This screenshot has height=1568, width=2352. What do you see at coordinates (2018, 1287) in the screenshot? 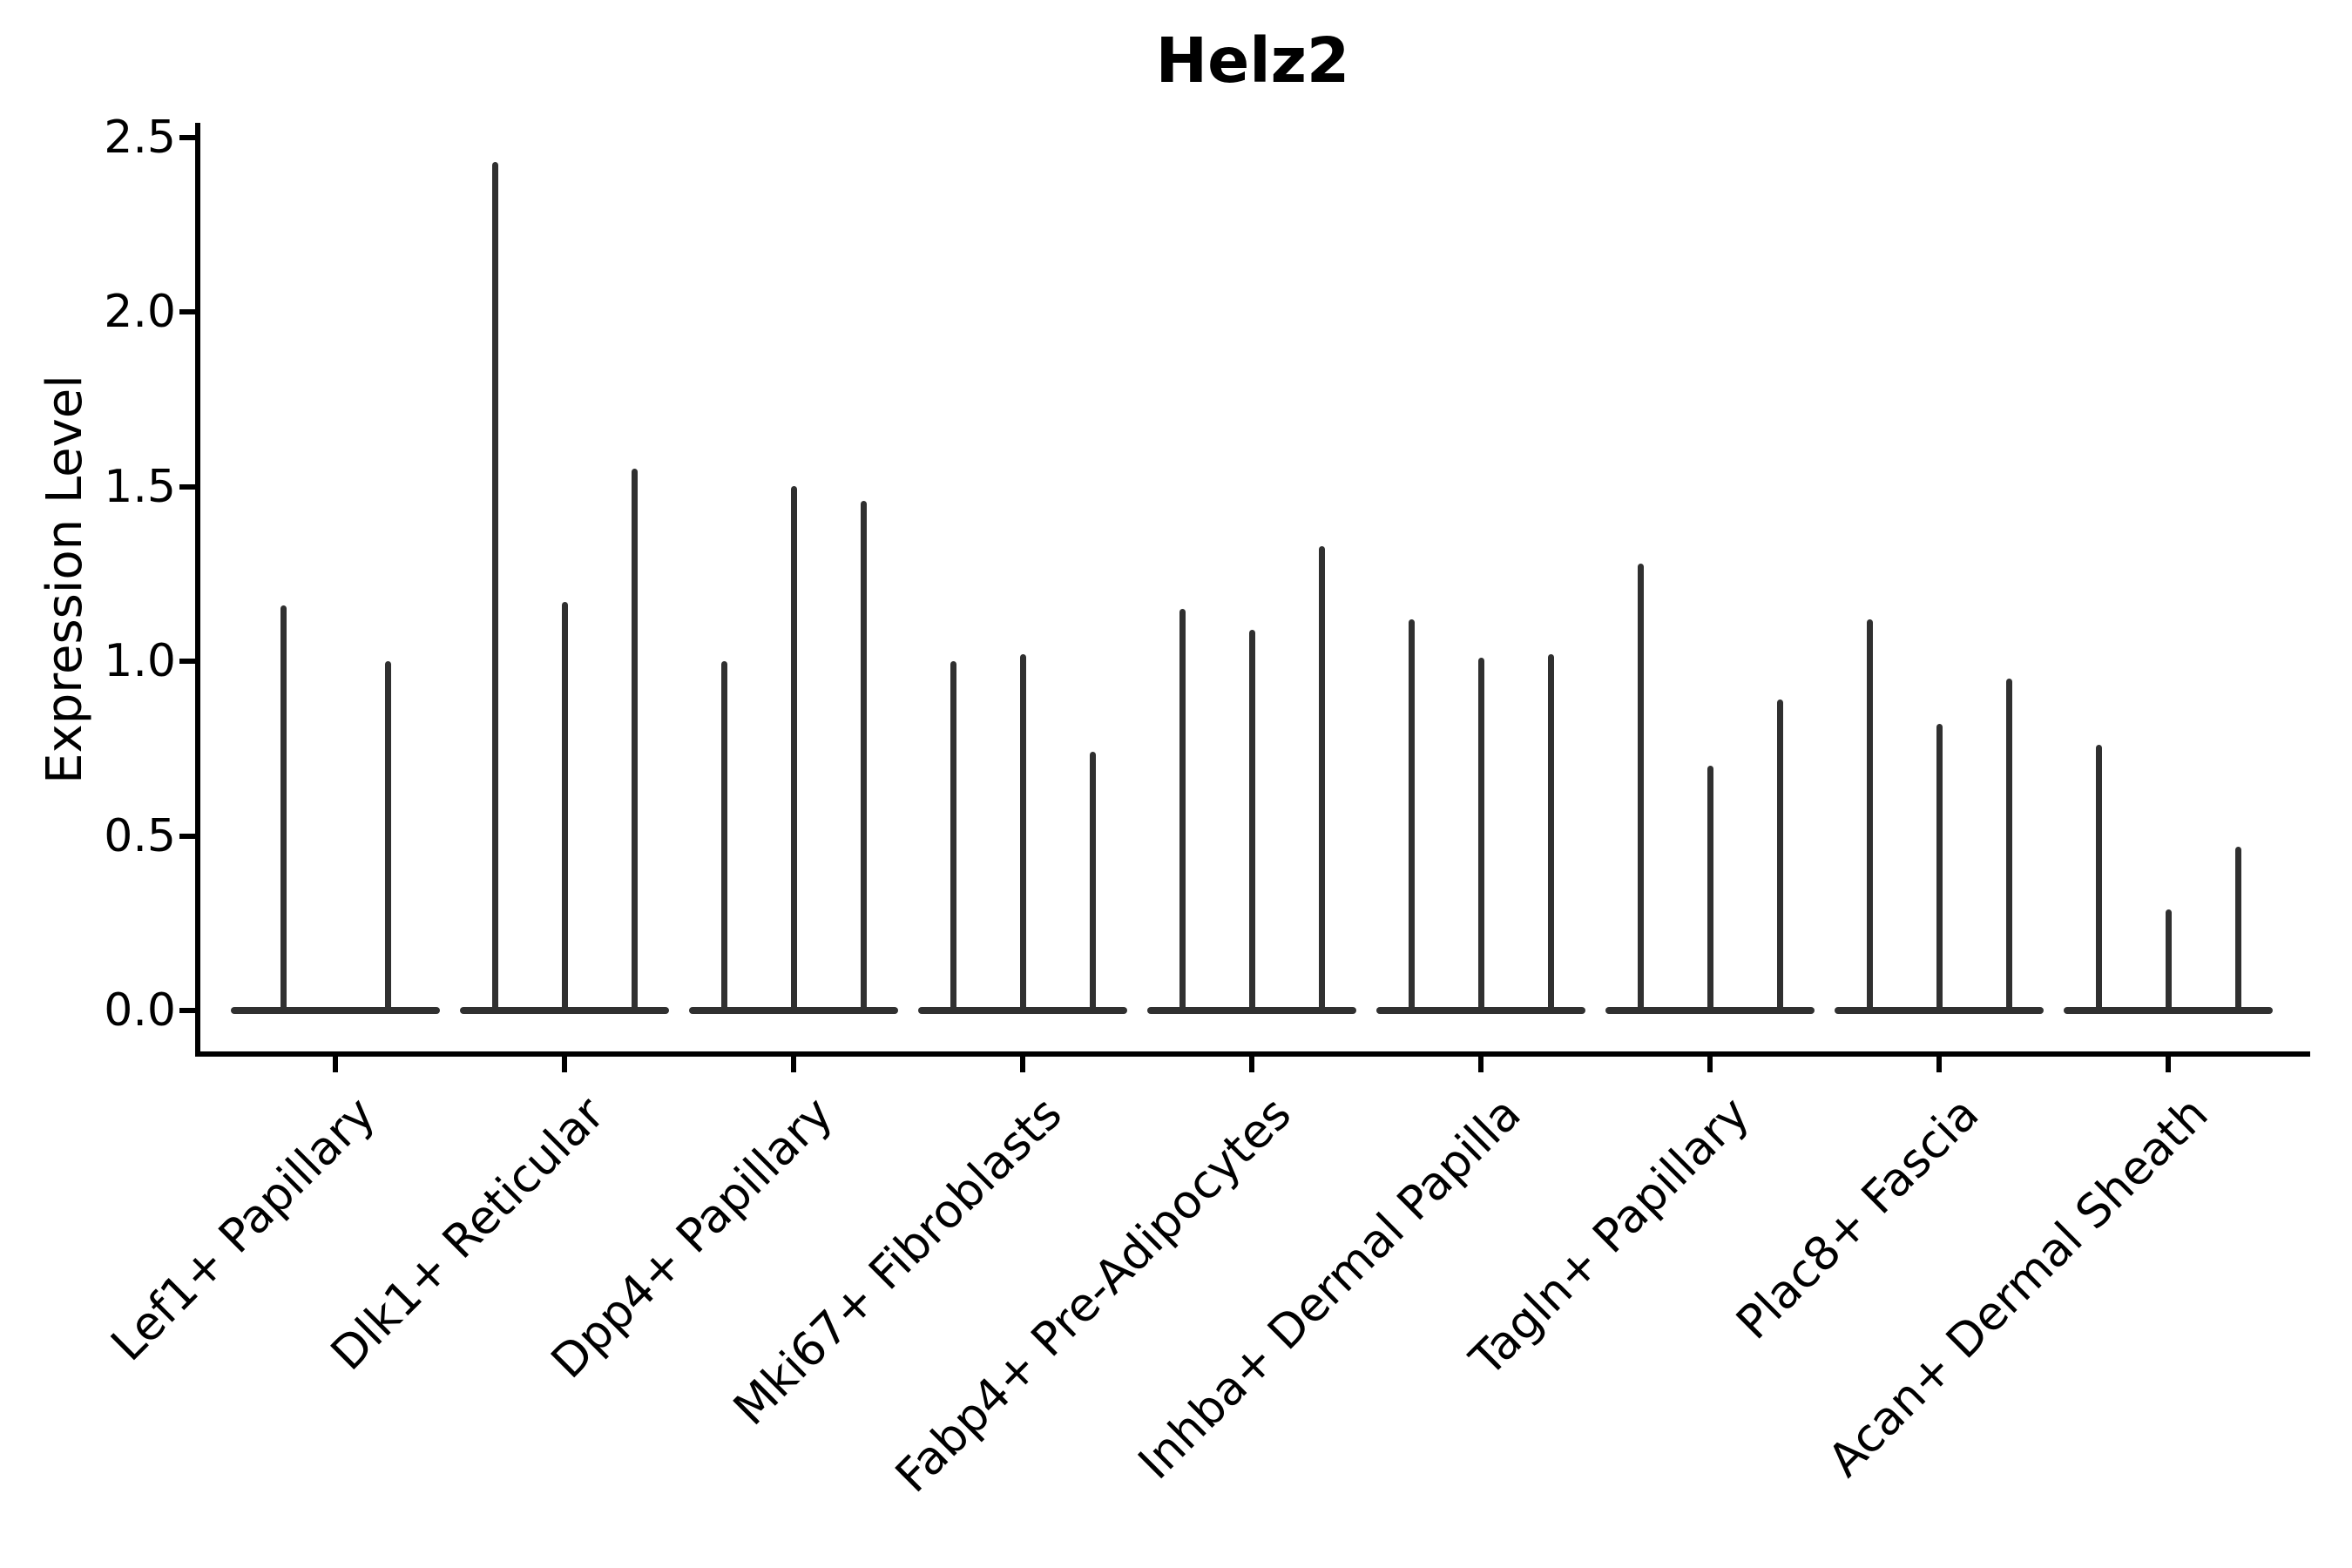
I see `x-tick-label: Acan+ Dermal Sheath` at bounding box center [2018, 1287].